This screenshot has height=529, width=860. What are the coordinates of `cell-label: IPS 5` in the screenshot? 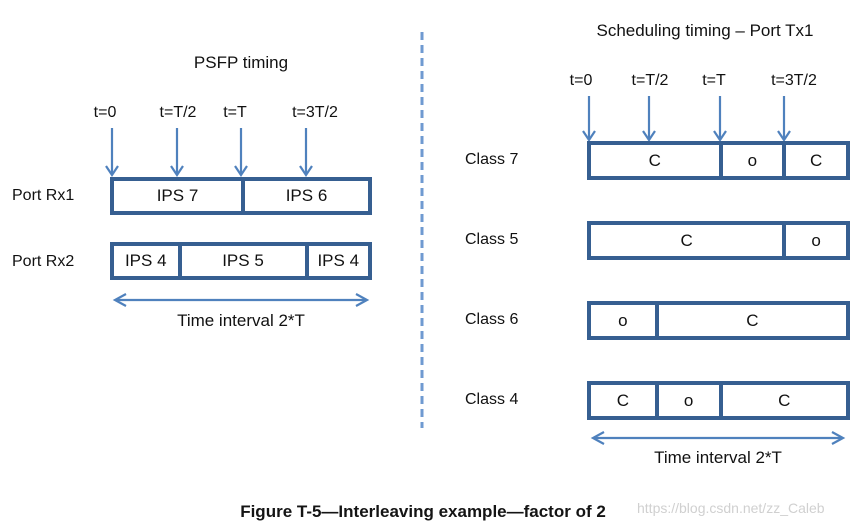 It's located at (243, 260).